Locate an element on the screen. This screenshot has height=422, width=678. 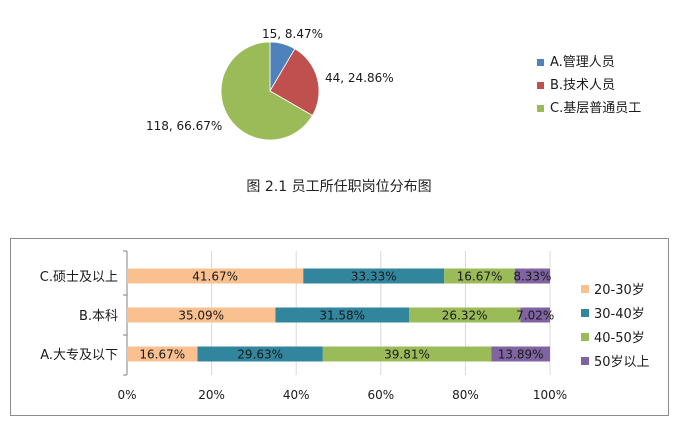
bar-data-label: 8.33% is located at coordinates (532, 277).